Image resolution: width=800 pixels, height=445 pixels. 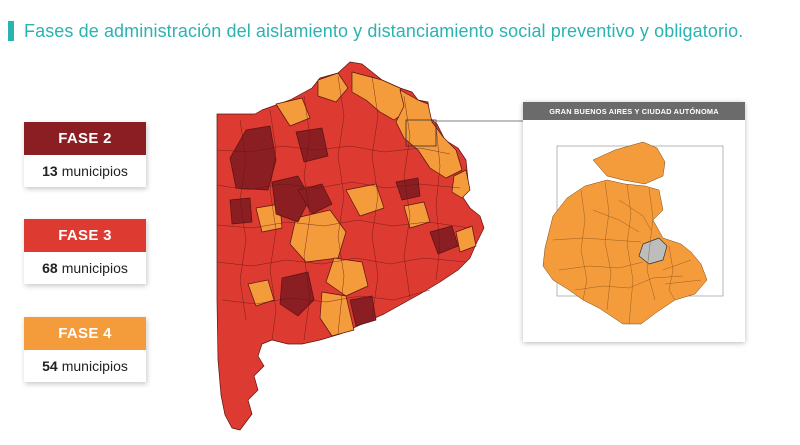 I want to click on gba-locator-box, so click(x=421, y=133).